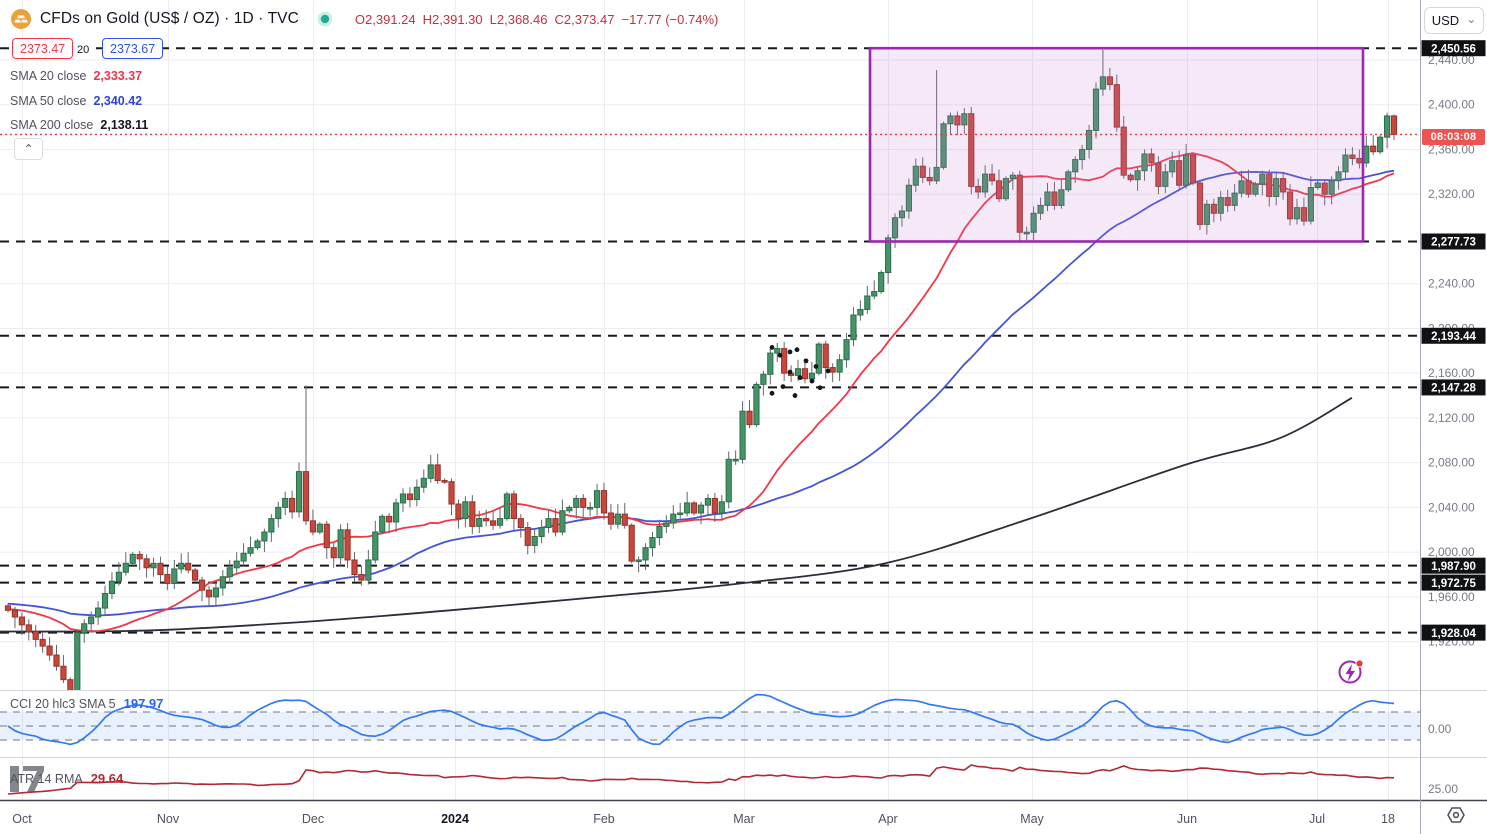 The height and width of the screenshot is (834, 1487). Describe the element at coordinates (1454, 20) in the screenshot. I see `currency-dropdown: USD ⌄` at that location.